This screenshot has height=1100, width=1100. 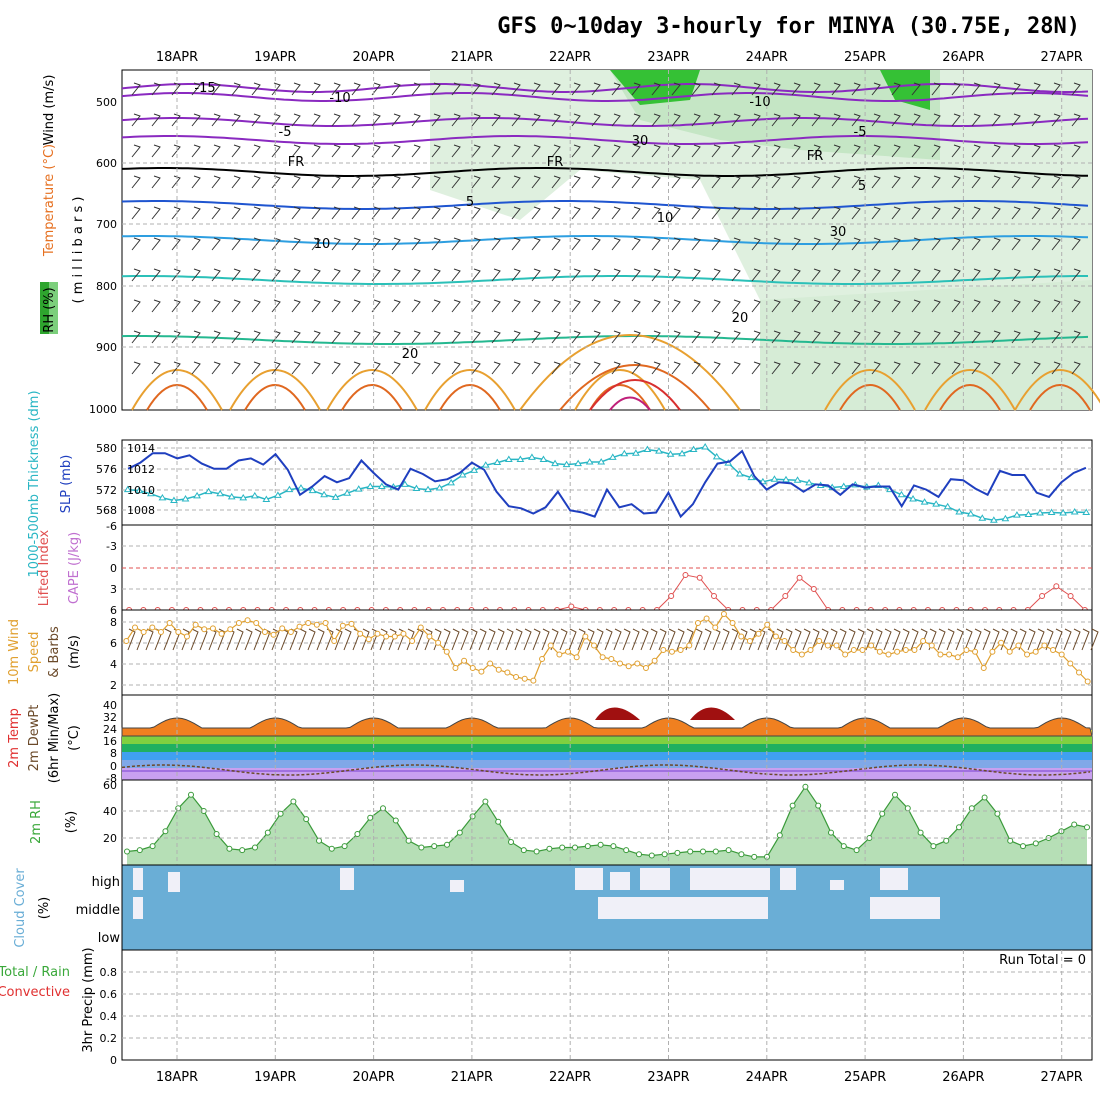 What do you see at coordinates (740, 318) in the screenshot?
I see `contour-label: 20` at bounding box center [740, 318].